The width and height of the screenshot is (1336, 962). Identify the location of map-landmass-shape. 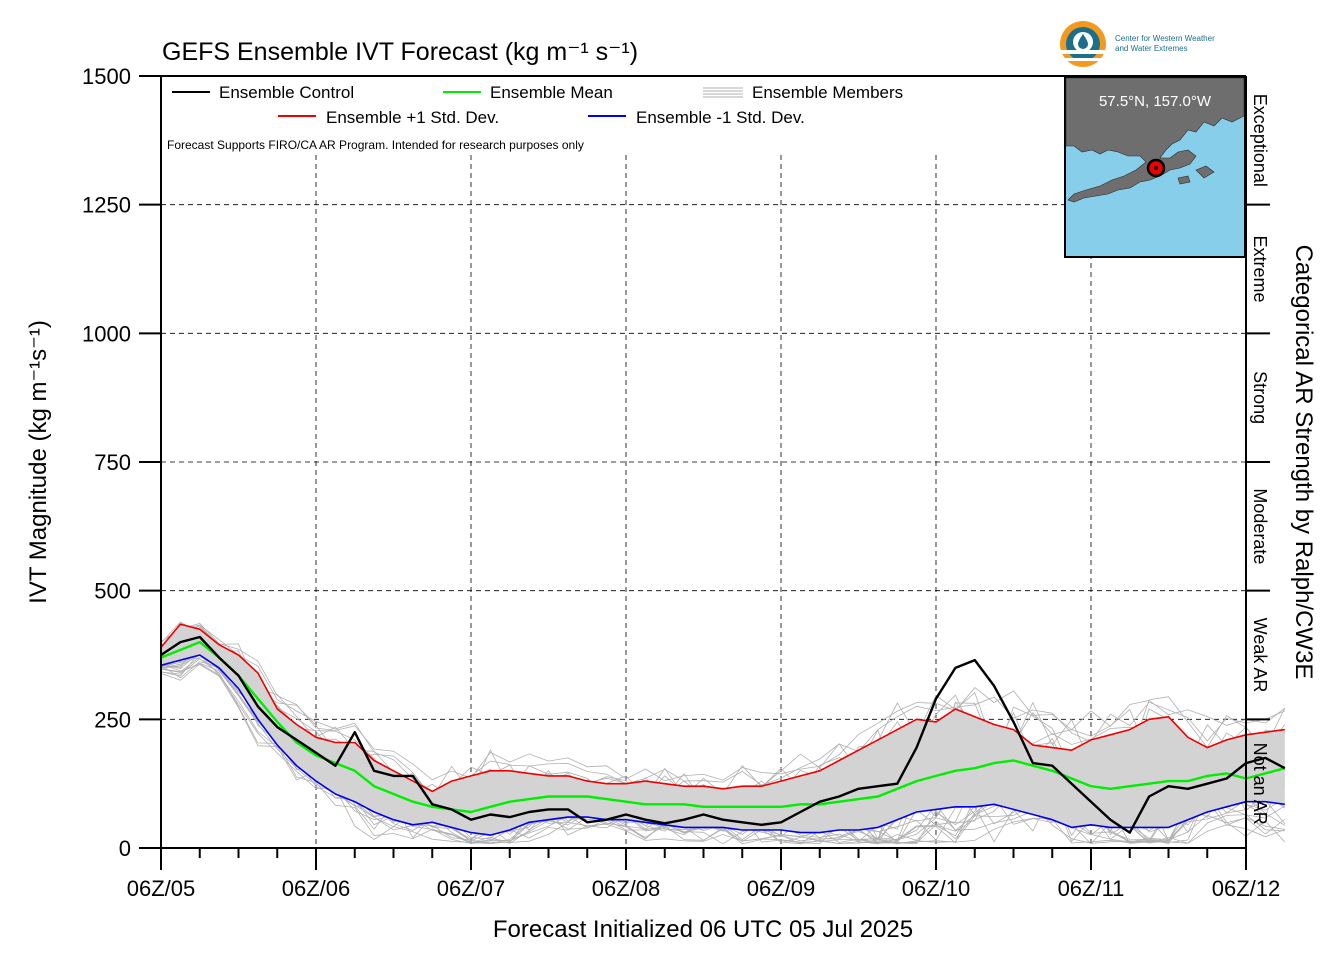
(1155, 140).